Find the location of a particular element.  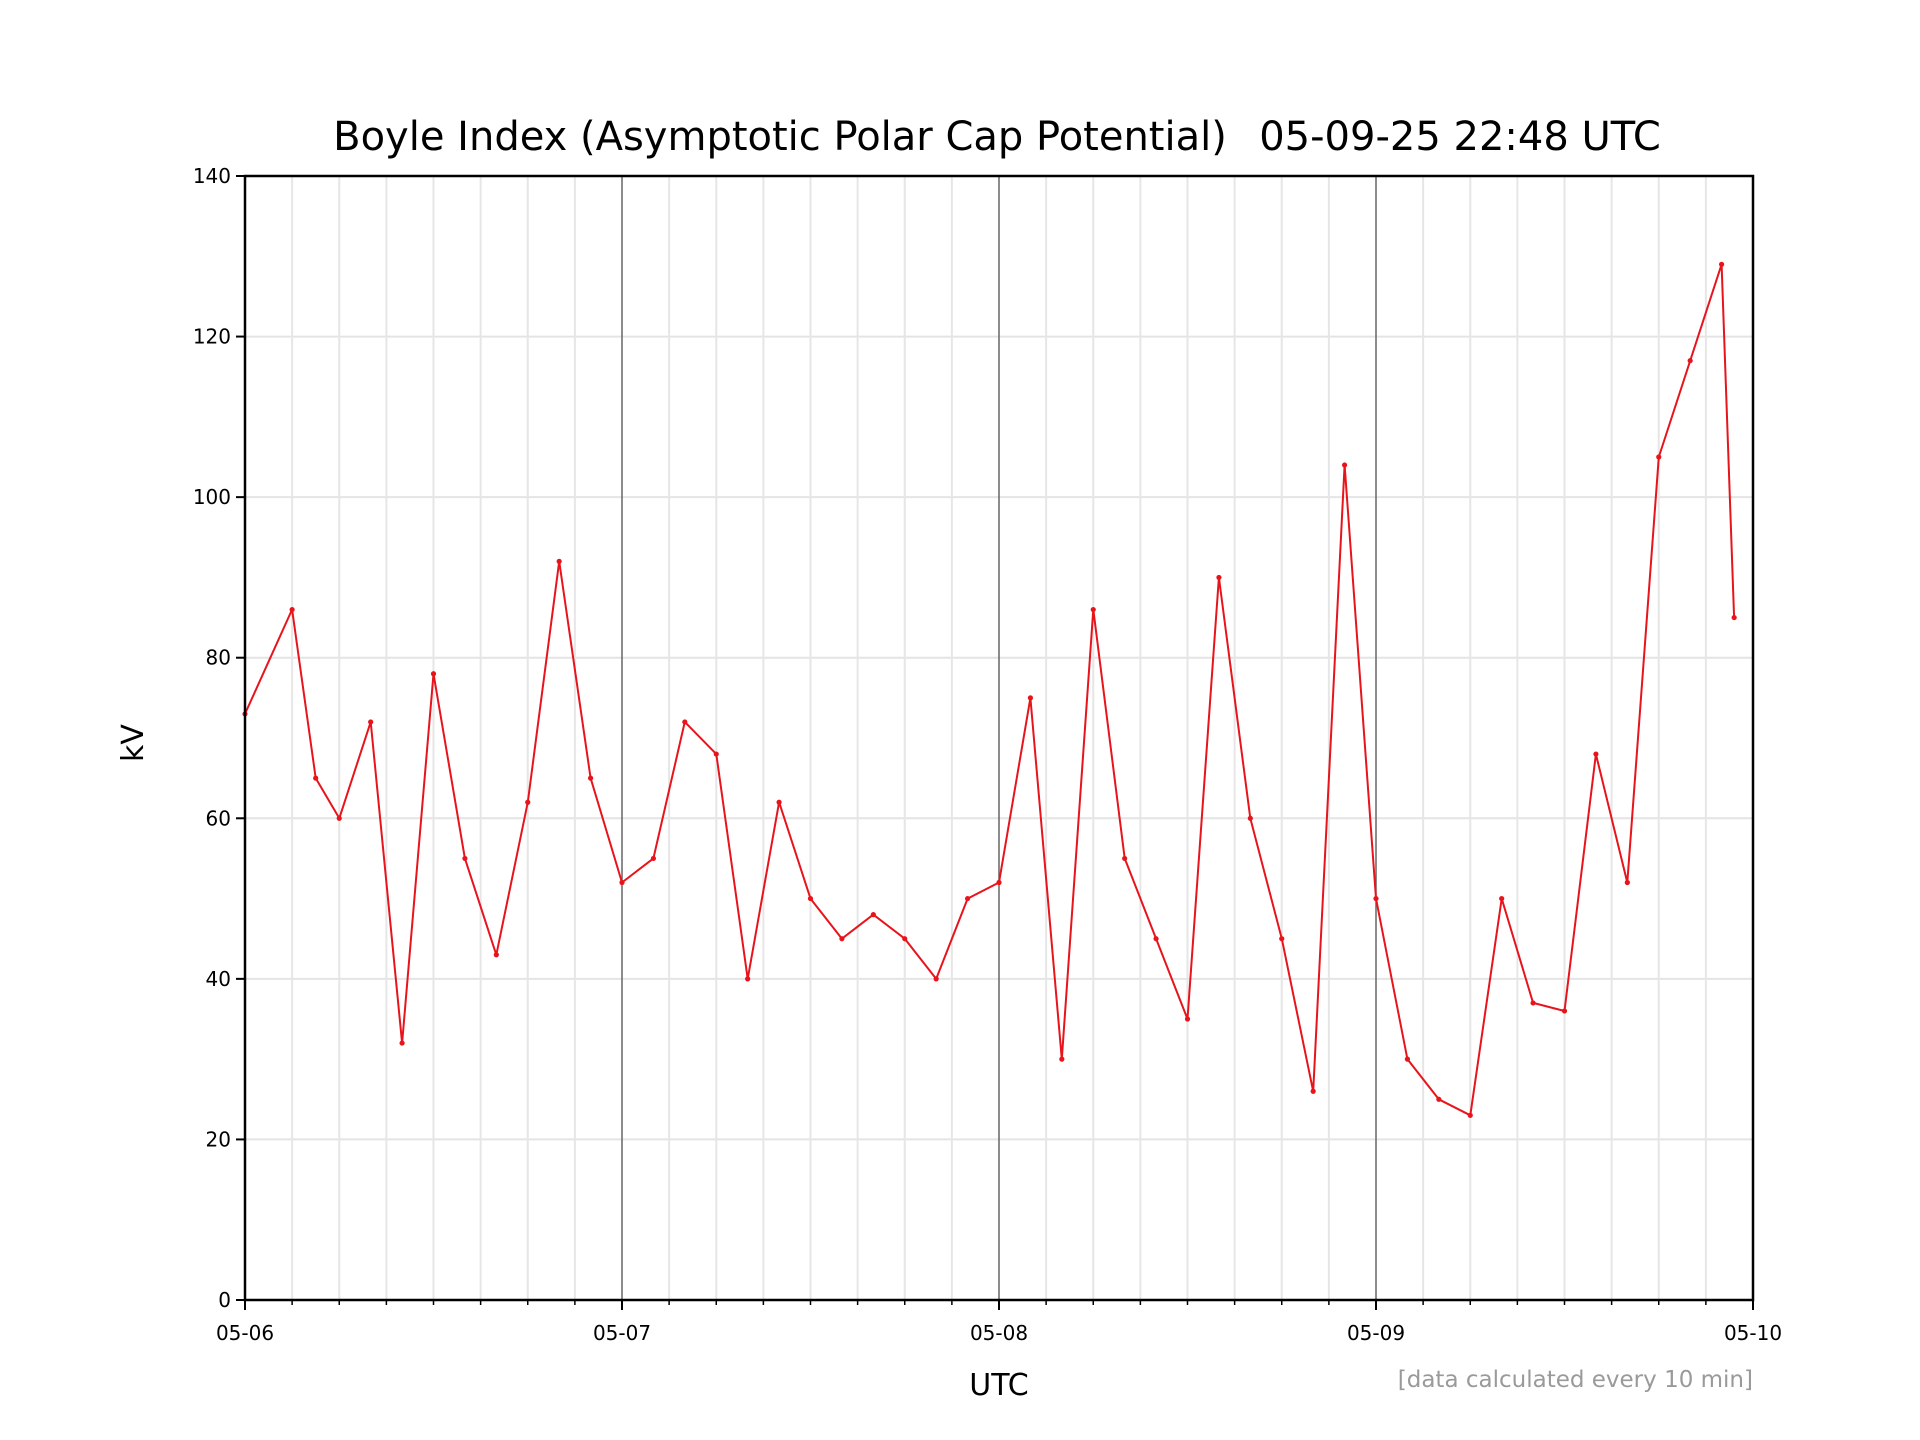

x-tick-label: 05-10 is located at coordinates (1753, 1333).